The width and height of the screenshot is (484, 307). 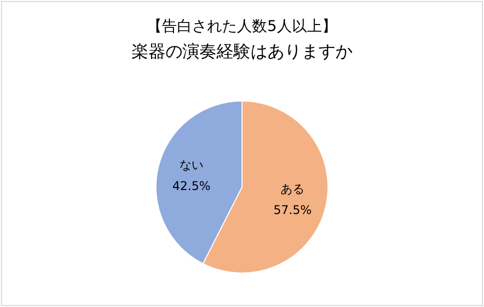 What do you see at coordinates (293, 210) in the screenshot?
I see `data-label: 57.5%` at bounding box center [293, 210].